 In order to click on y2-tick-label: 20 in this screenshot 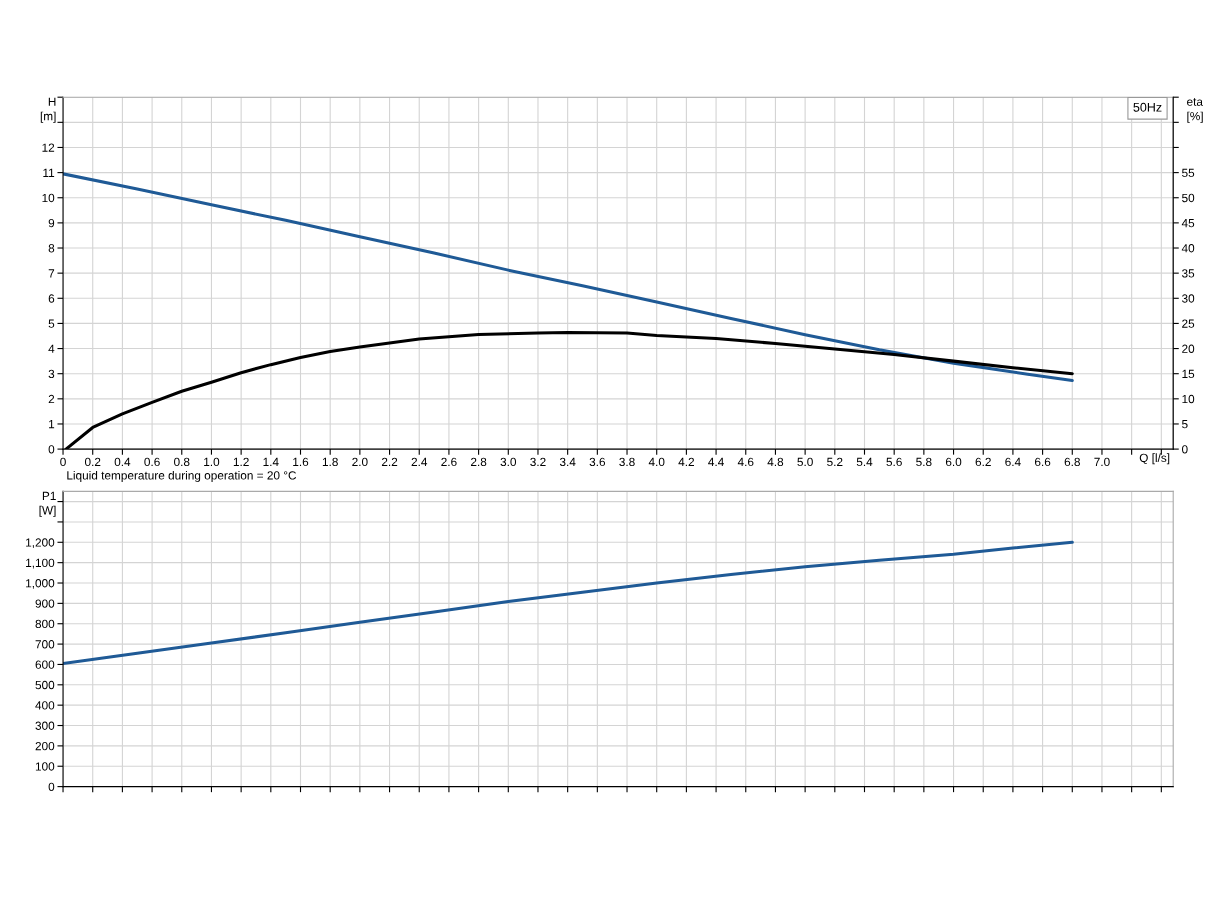, I will do `click(1188, 348)`.